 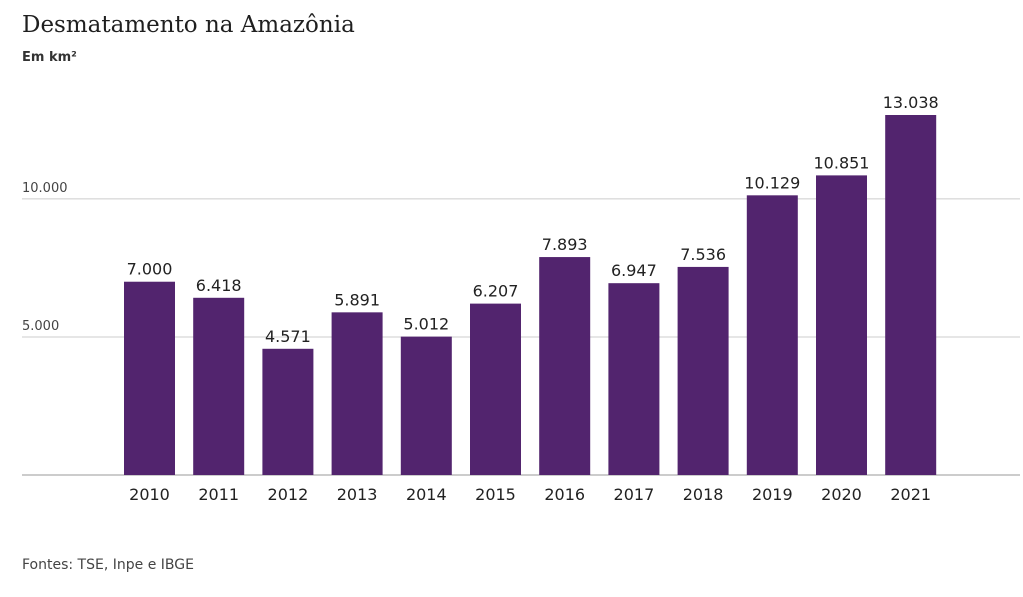 What do you see at coordinates (426, 405) in the screenshot?
I see `bar-2014` at bounding box center [426, 405].